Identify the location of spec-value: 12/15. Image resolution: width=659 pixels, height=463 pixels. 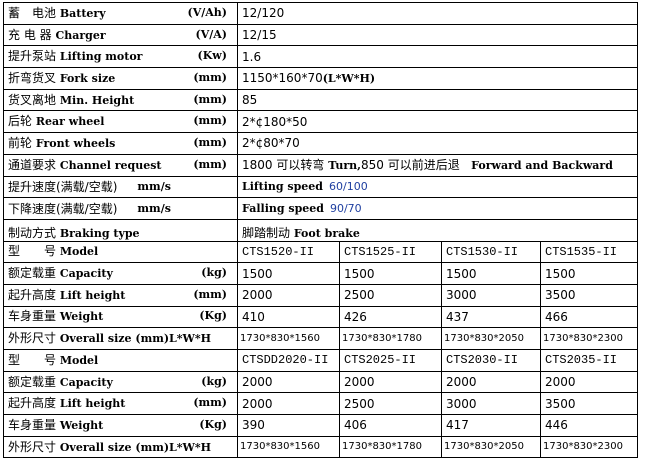
(437, 35).